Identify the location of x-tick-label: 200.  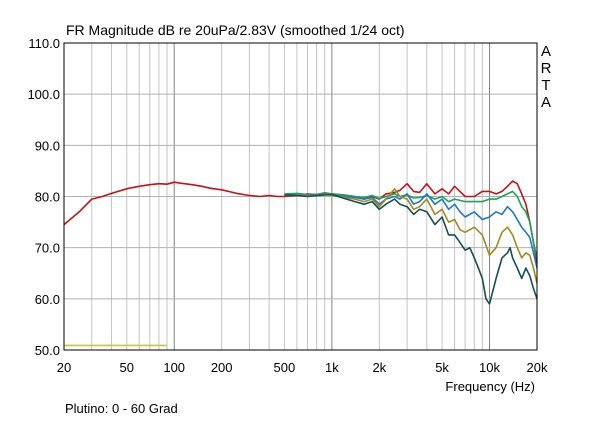
(222, 367).